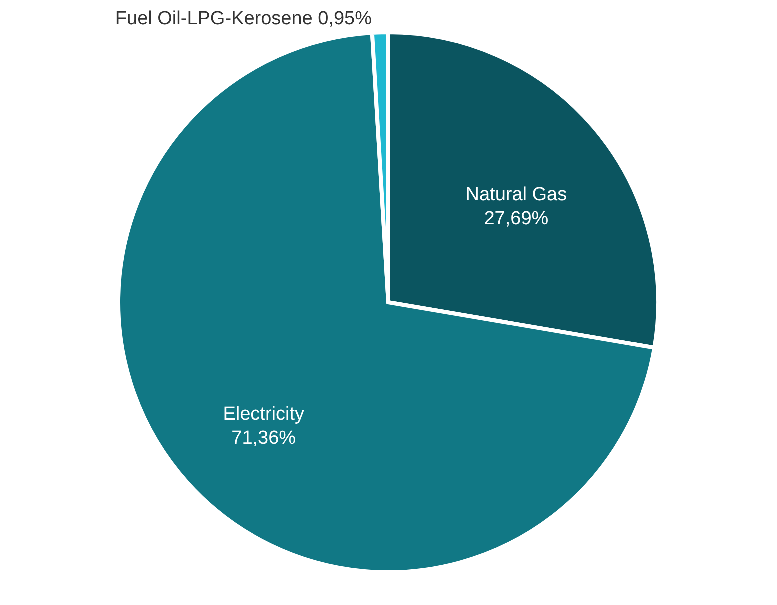 This screenshot has width=777, height=605. Describe the element at coordinates (264, 439) in the screenshot. I see `data-label: 71,36%` at that location.